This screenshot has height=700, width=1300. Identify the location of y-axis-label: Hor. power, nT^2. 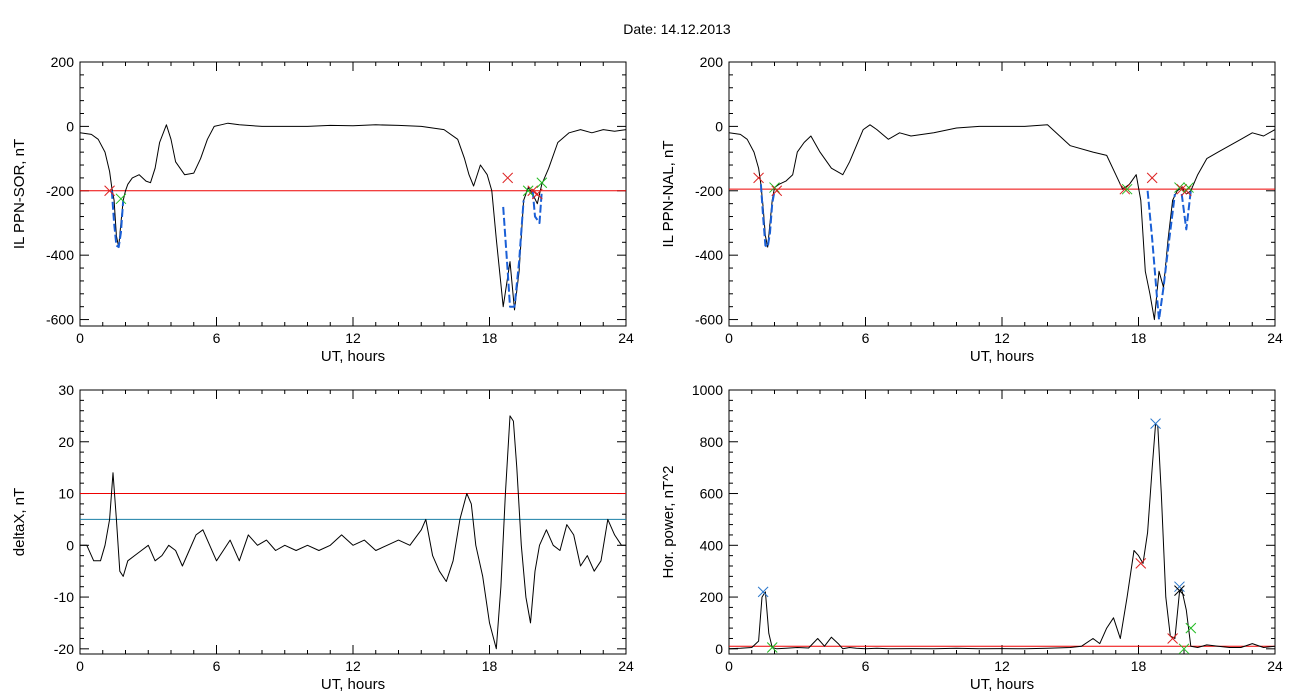
(668, 522).